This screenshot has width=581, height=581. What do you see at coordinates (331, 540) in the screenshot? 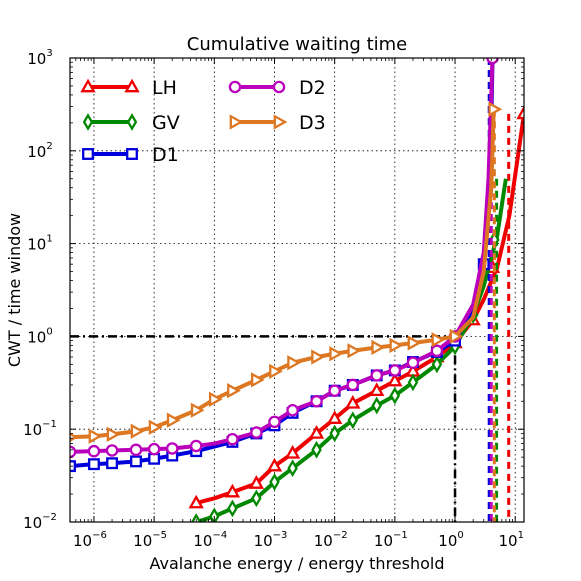
I see `x-tick-label: 10⁻²` at bounding box center [331, 540].